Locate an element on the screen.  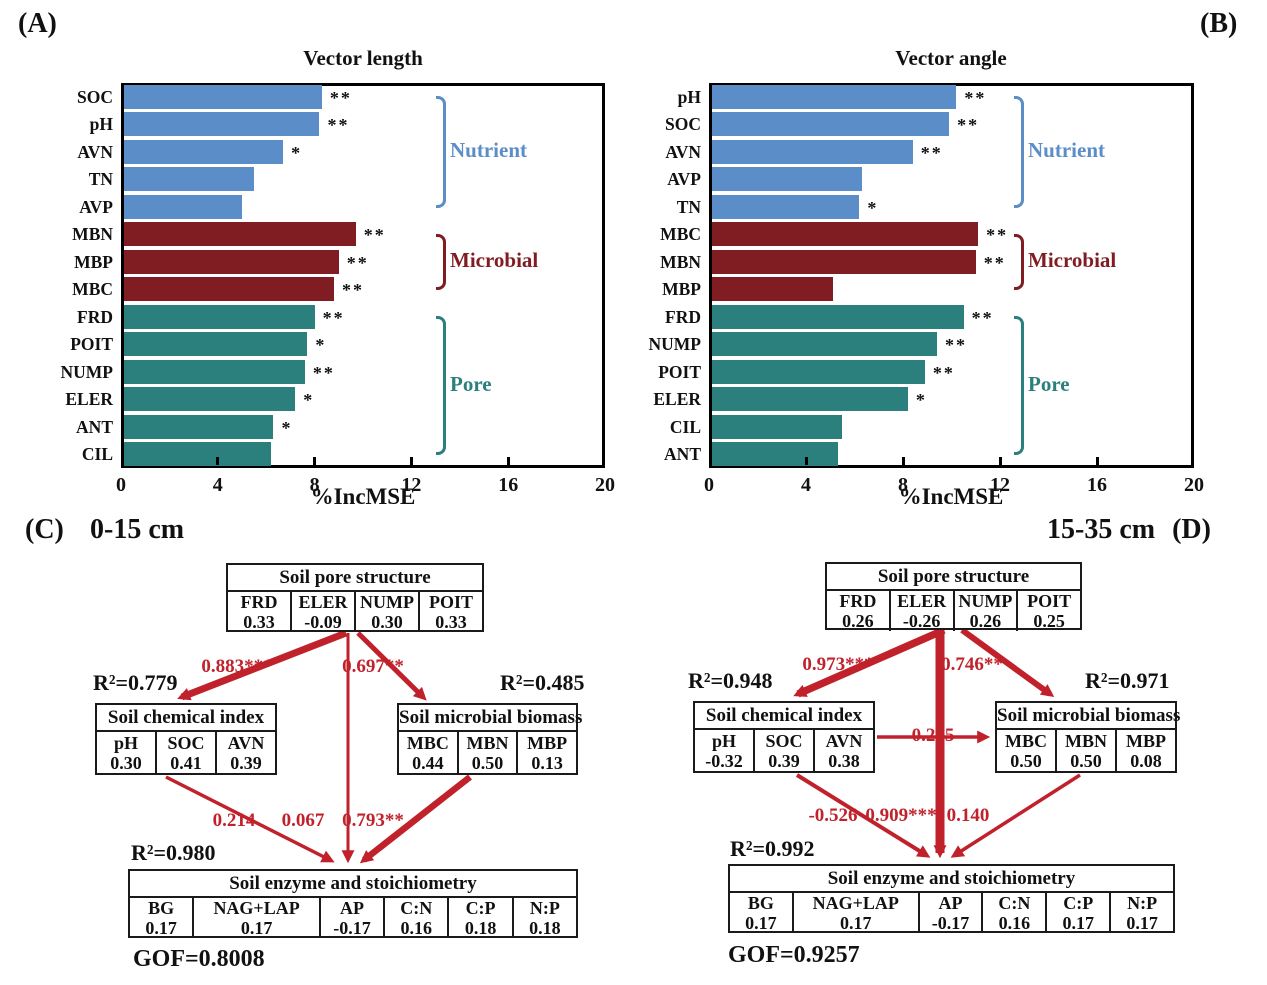
bar-label-MBC: MBC is located at coordinates (92, 289).